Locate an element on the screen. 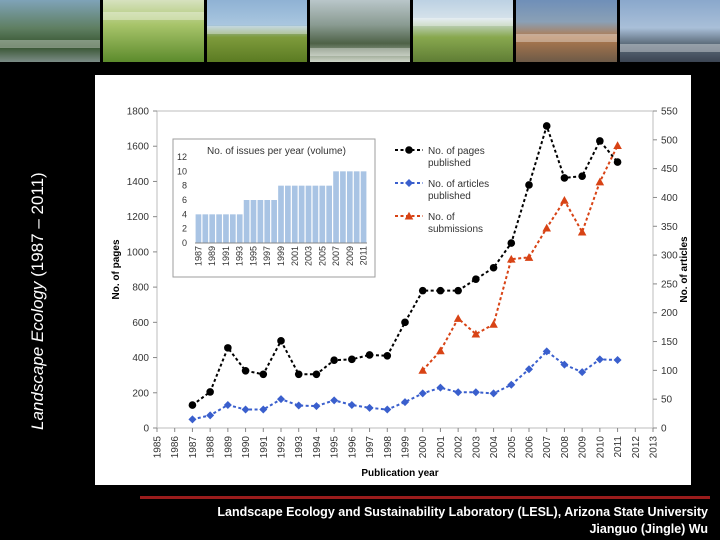 The image size is (720, 540). inset-x-tick-label: 1987 is located at coordinates (198, 256).